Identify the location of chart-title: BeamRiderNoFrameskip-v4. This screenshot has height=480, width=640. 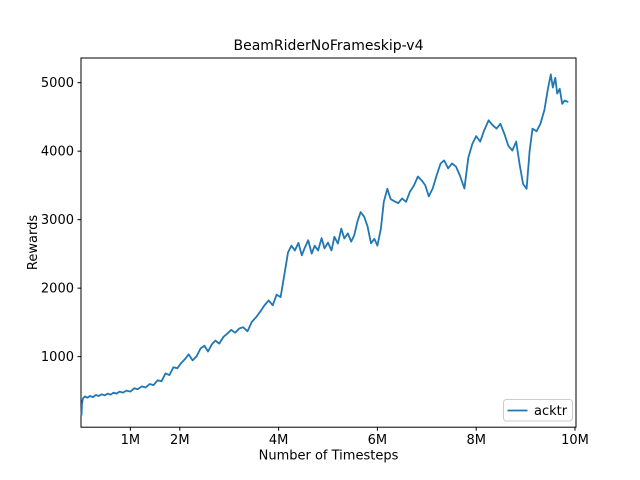
(328, 46).